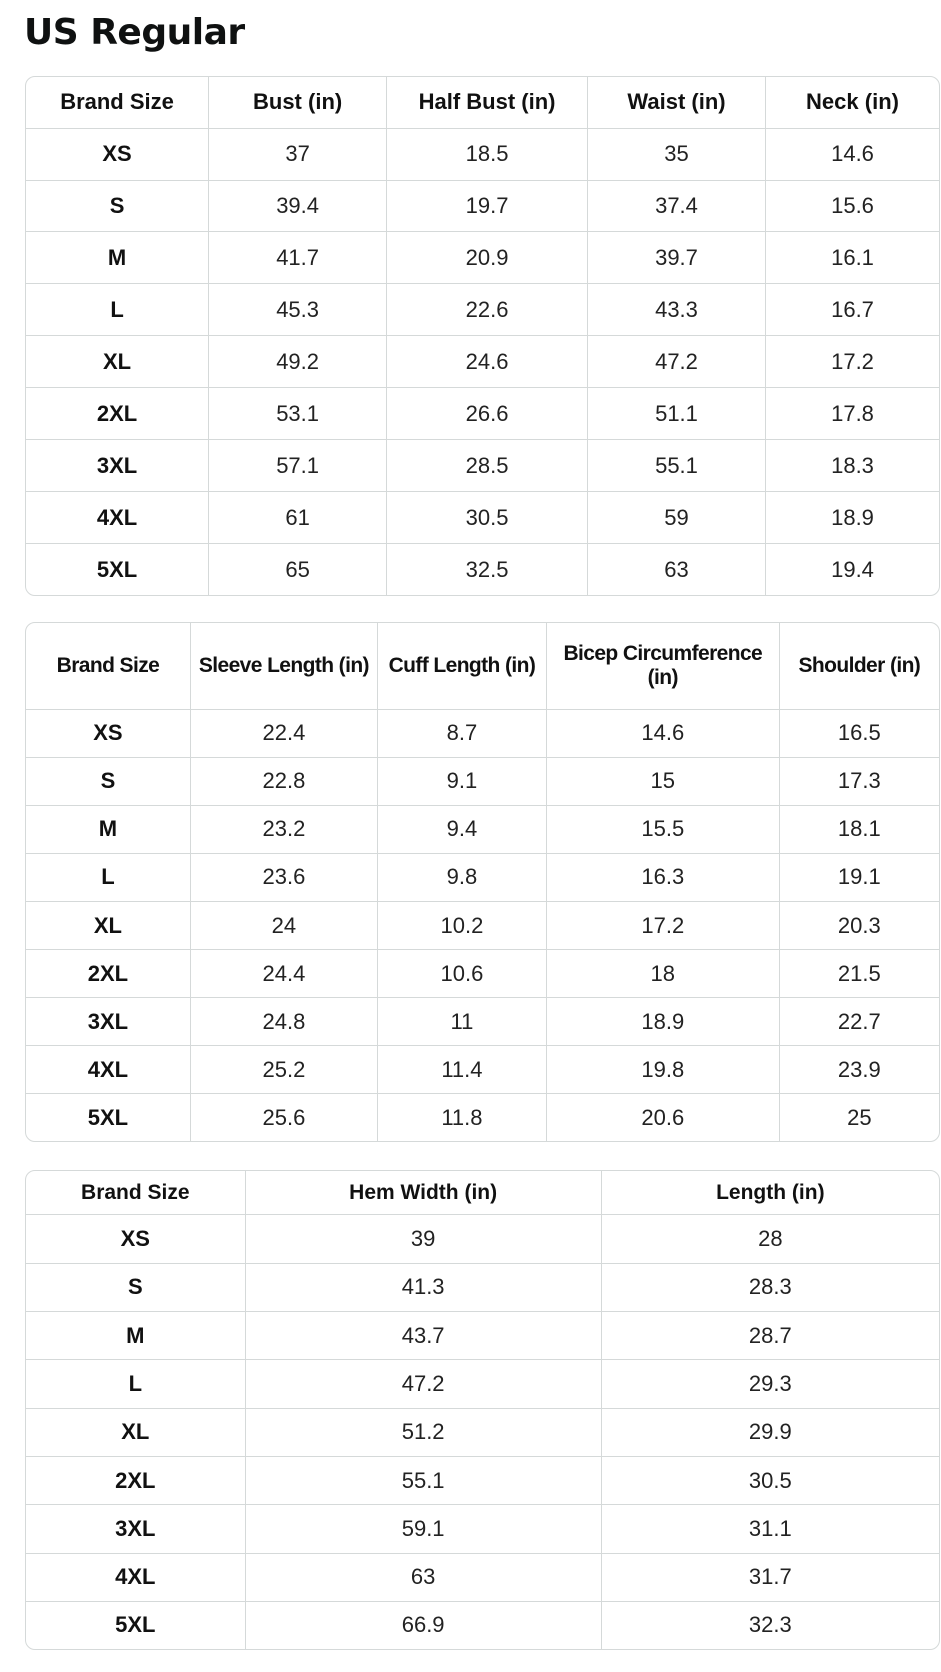 The height and width of the screenshot is (1672, 941). I want to click on measurement-cell: 47.2, so click(423, 1384).